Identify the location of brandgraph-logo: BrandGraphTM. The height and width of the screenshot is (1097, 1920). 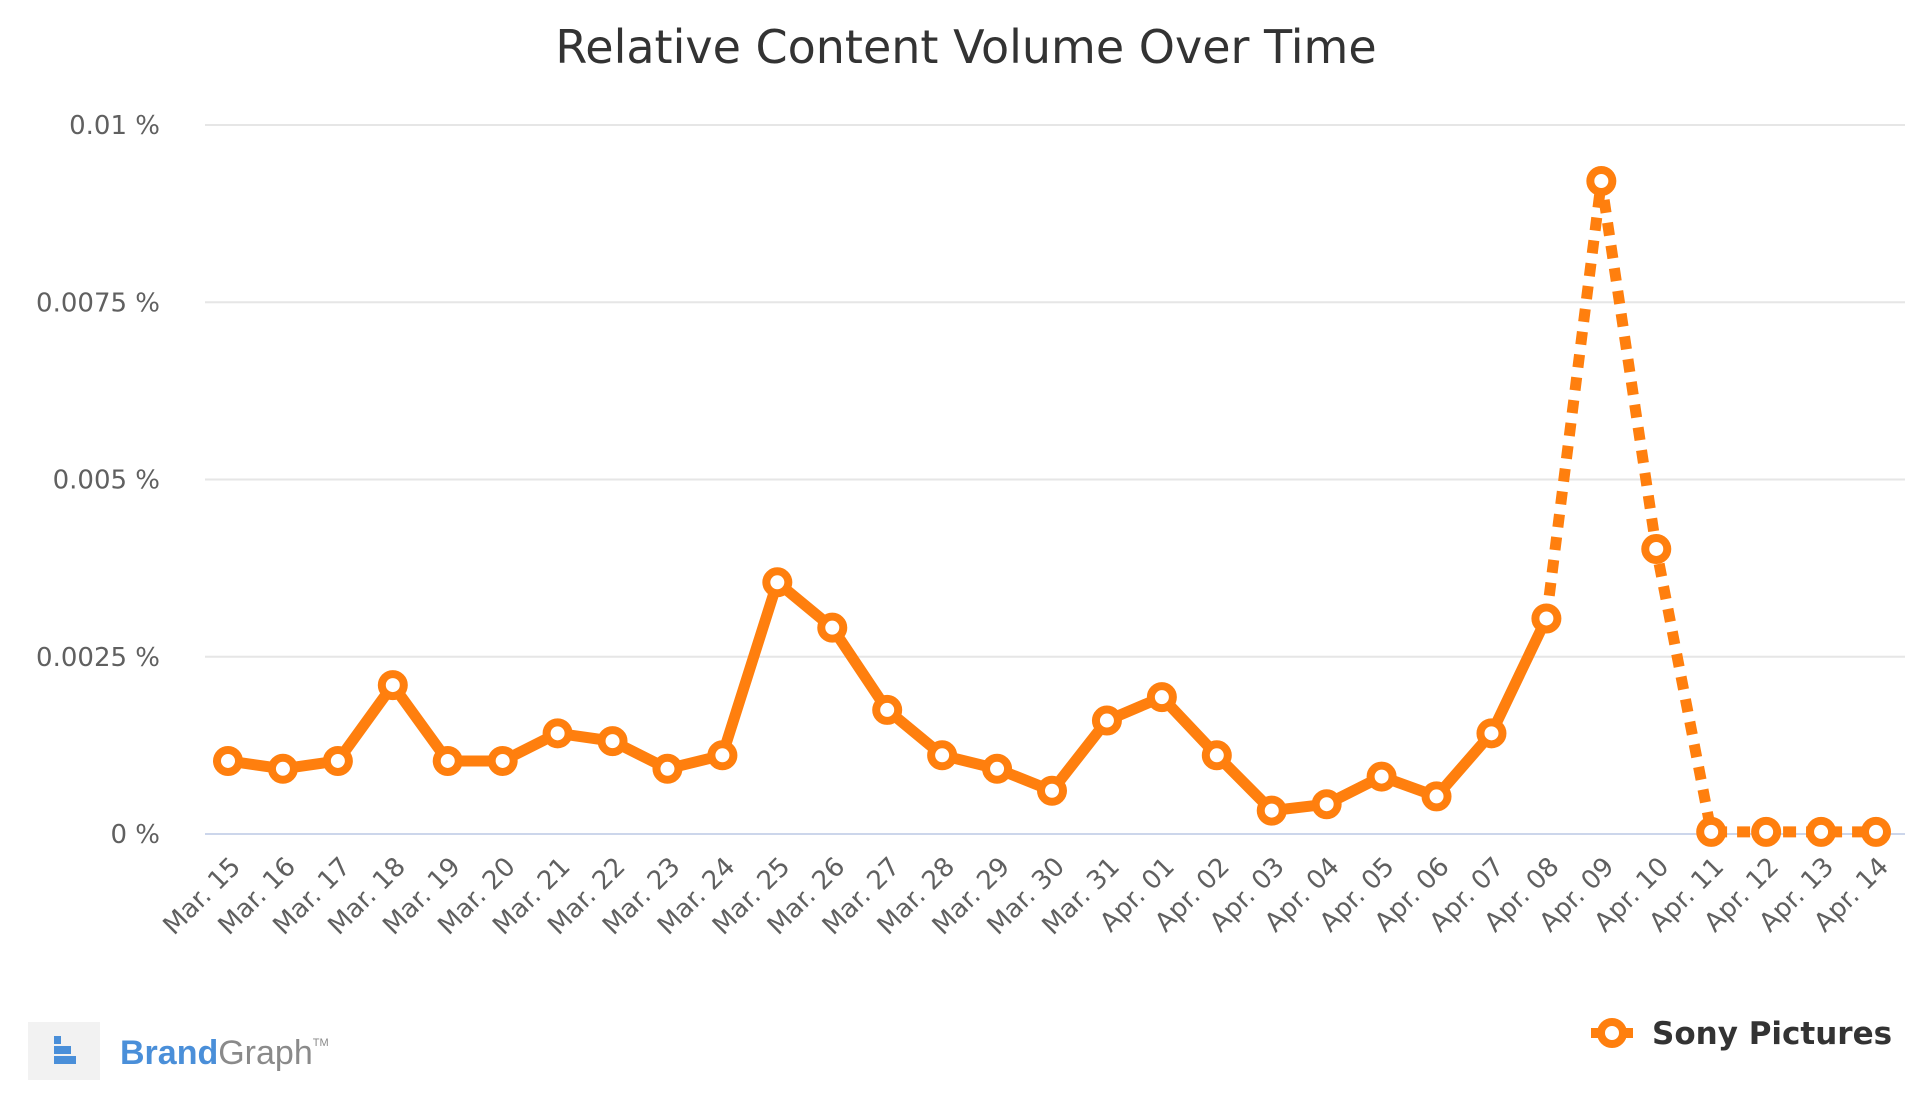
(178, 1051).